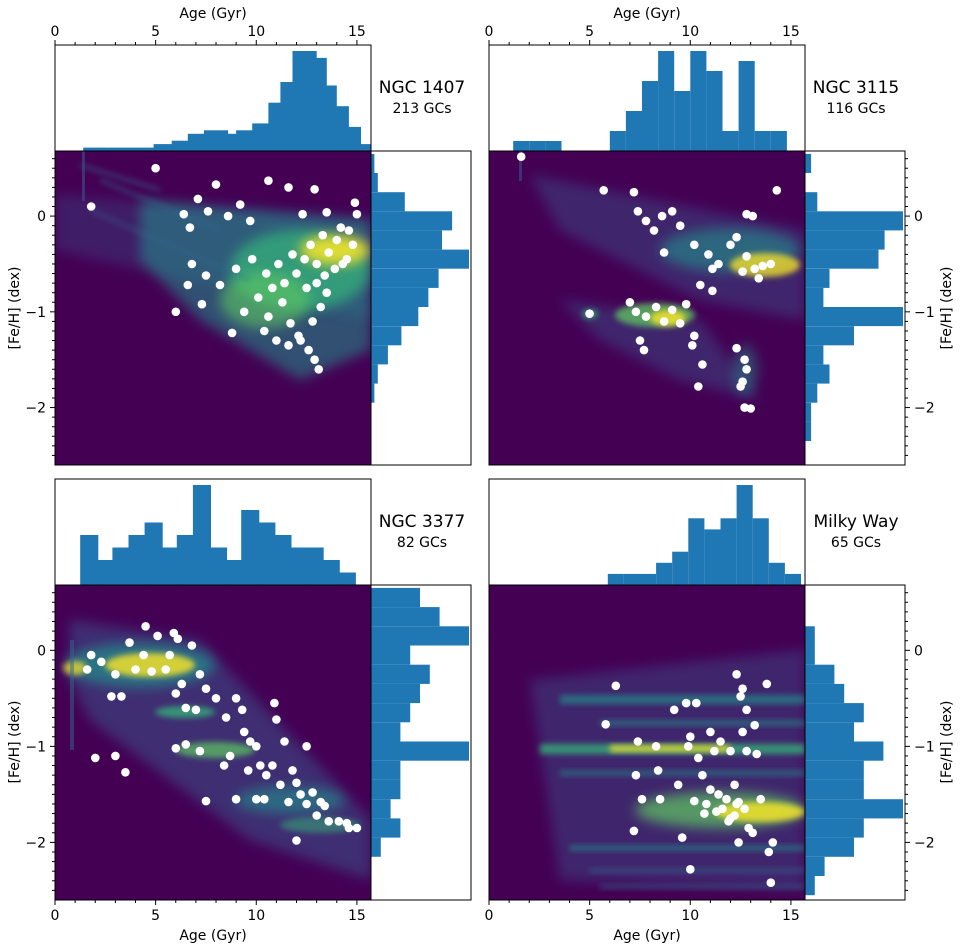  What do you see at coordinates (647, 308) in the screenshot?
I see `density-map` at bounding box center [647, 308].